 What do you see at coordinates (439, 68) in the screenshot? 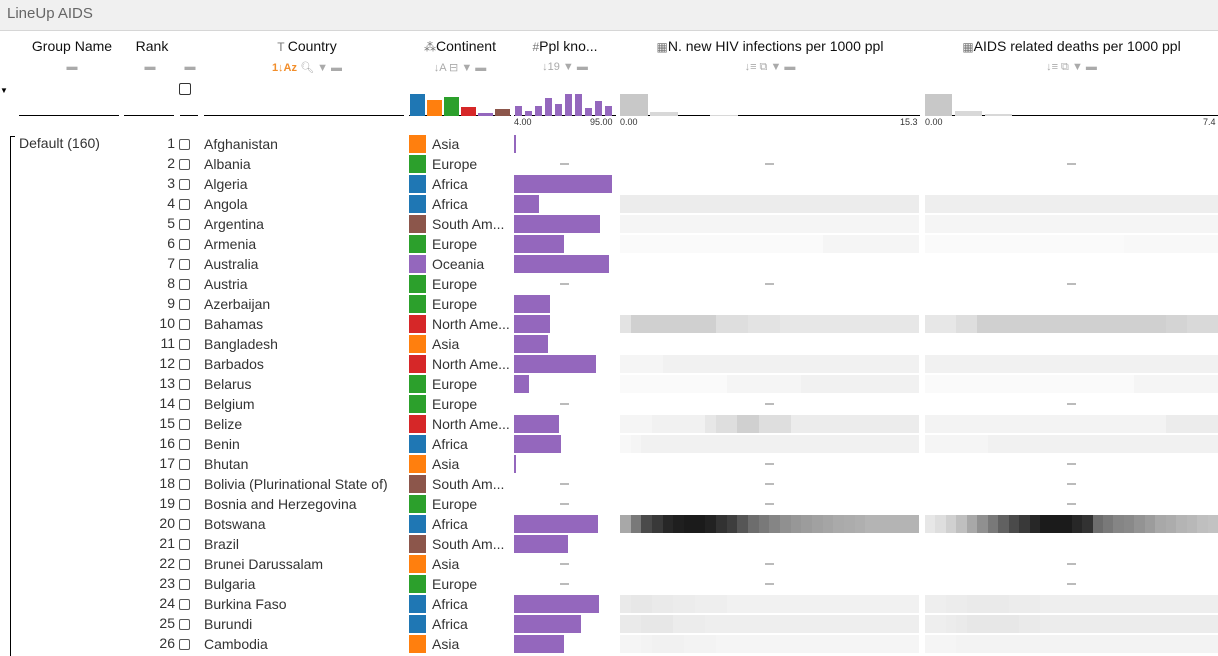
I see `sort-icon: ↓A` at bounding box center [439, 68].